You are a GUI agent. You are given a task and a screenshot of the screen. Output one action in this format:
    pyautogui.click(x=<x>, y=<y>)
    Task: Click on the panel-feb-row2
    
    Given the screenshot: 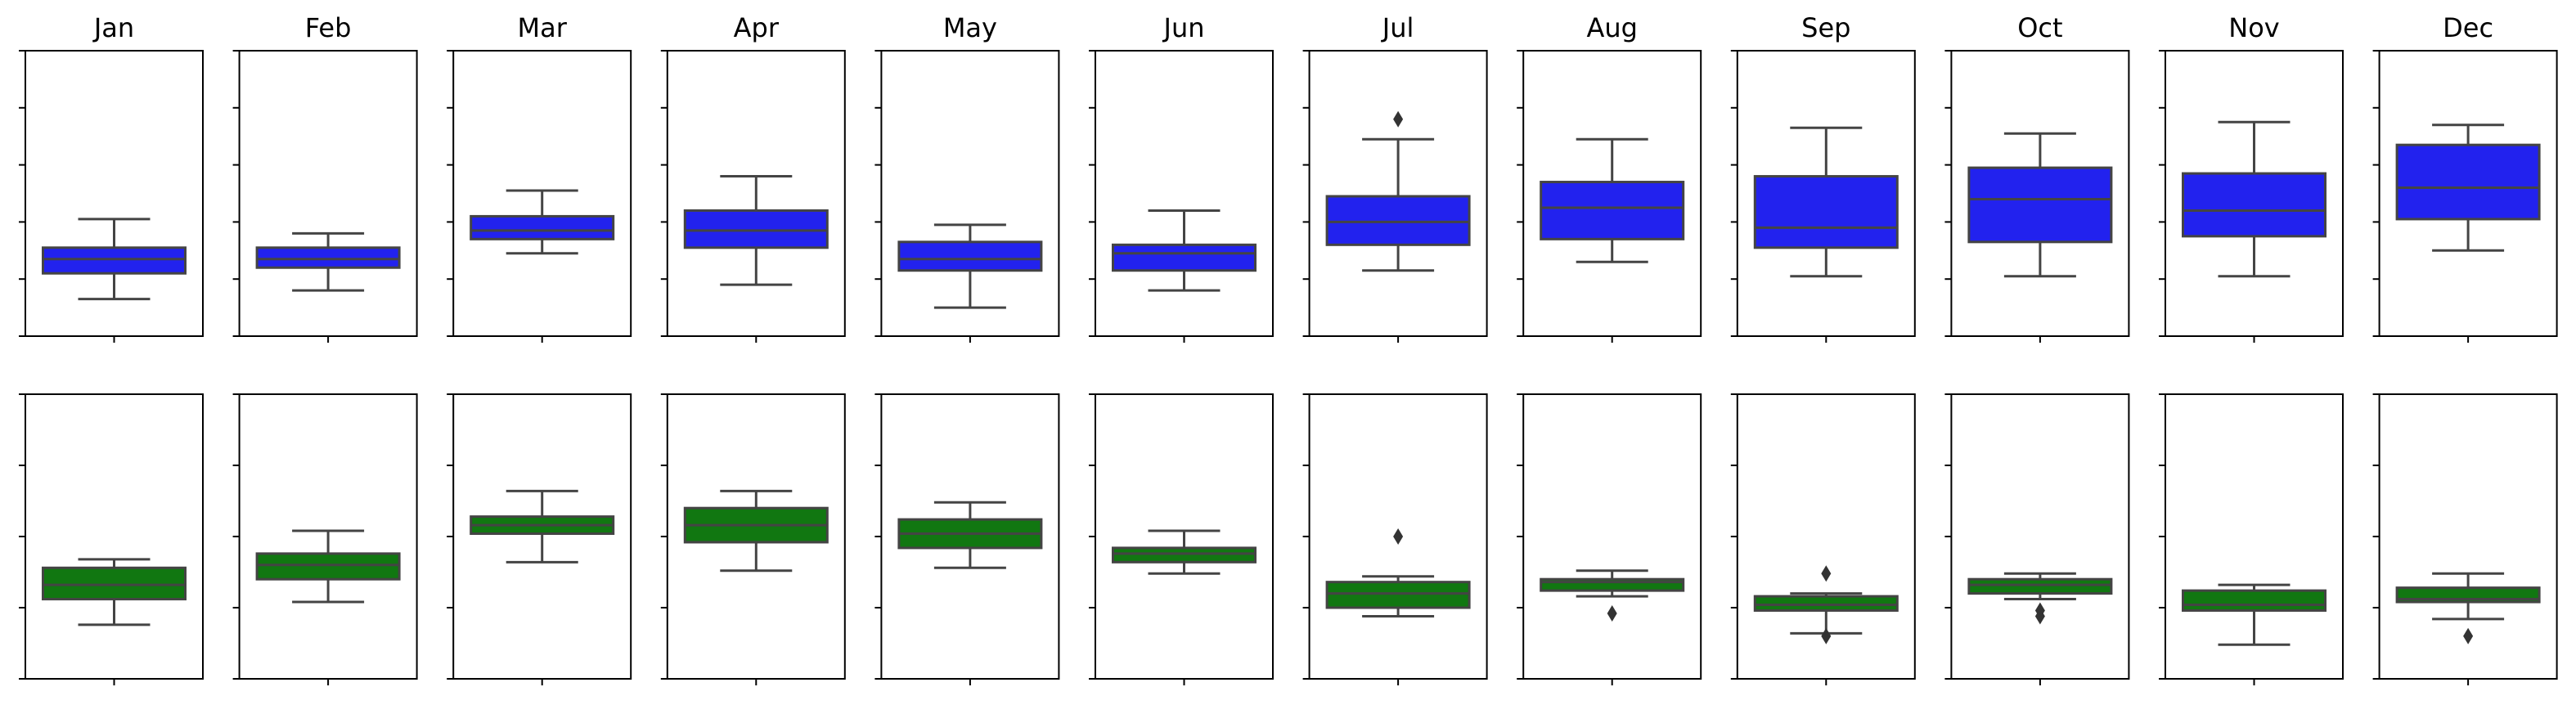 What is the action you would take?
    pyautogui.click(x=325, y=539)
    